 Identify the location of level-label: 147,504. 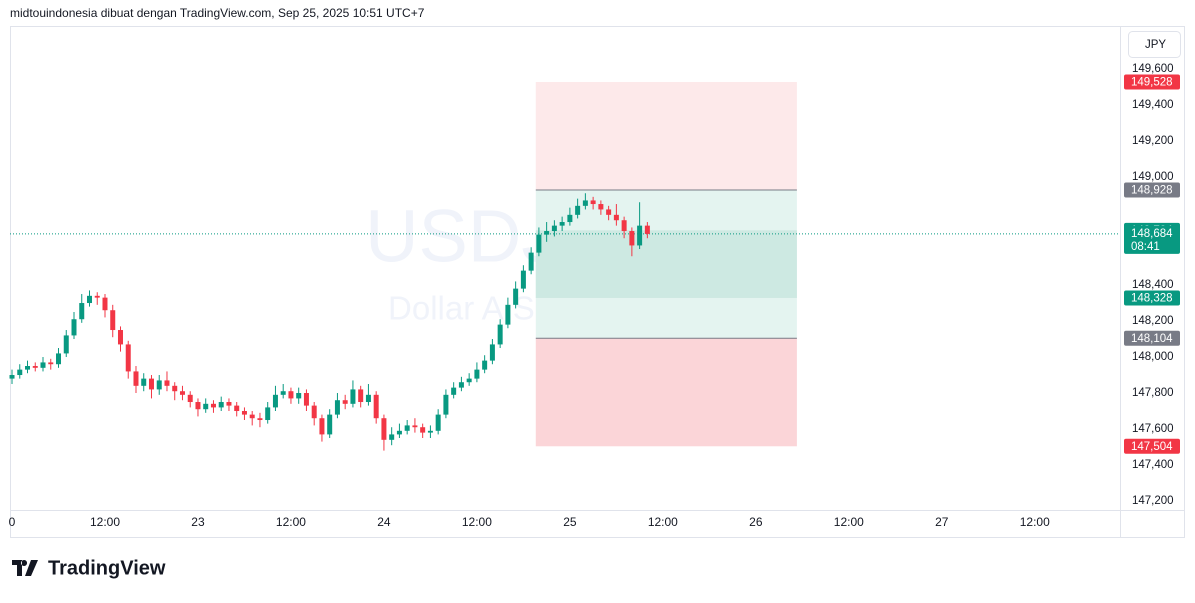
(1152, 447).